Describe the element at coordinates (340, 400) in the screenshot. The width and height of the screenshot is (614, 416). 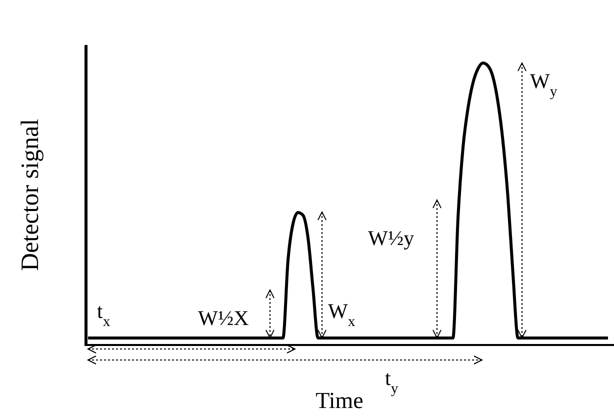
I see `x-axis-title: Time` at that location.